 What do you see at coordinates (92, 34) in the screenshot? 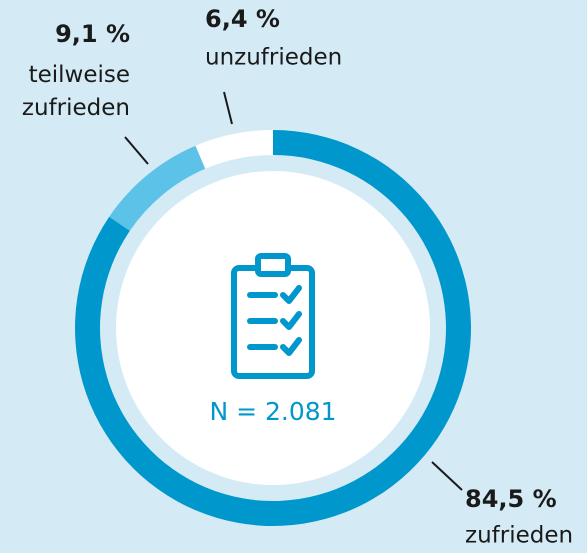
I see `value-label: 9,1 %` at bounding box center [92, 34].